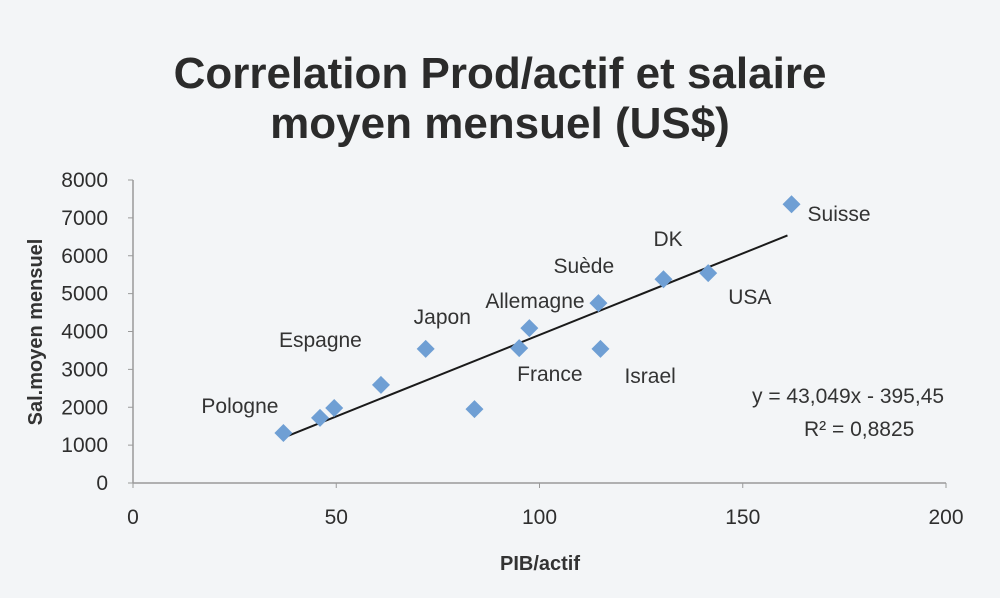  What do you see at coordinates (583, 266) in the screenshot?
I see `point-label: Suède` at bounding box center [583, 266].